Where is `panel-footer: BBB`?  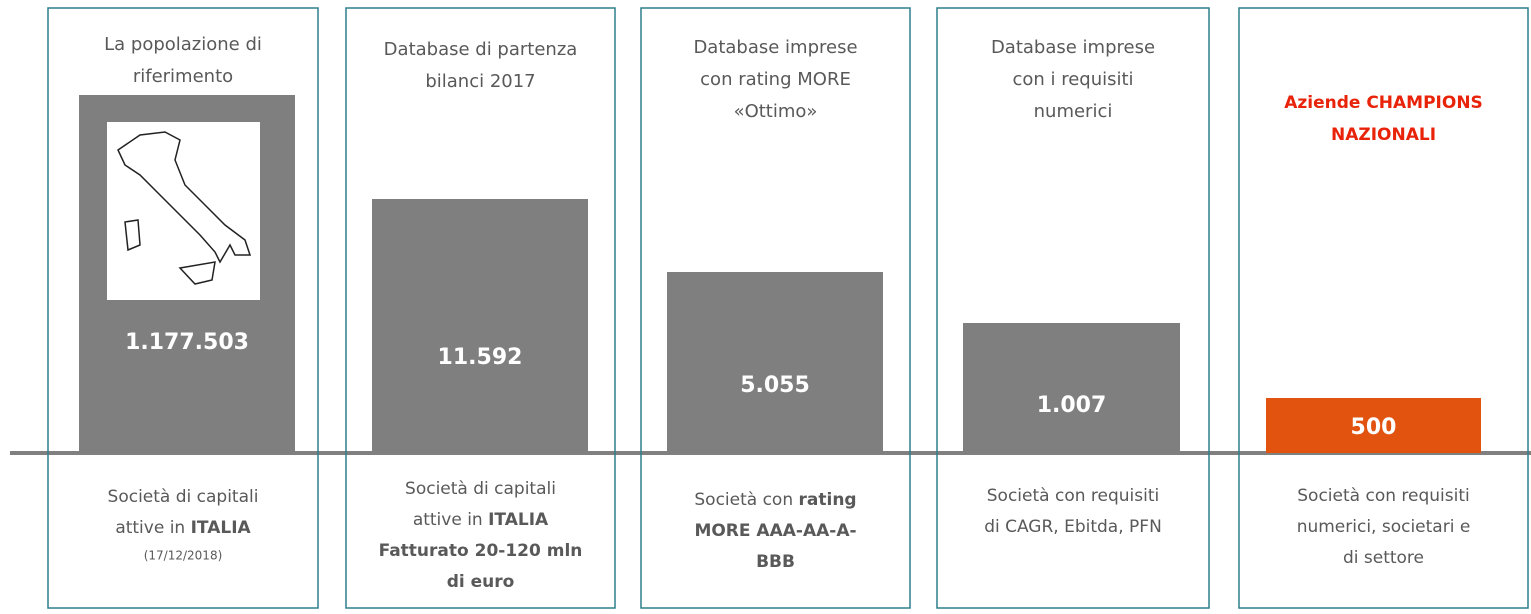 panel-footer: BBB is located at coordinates (775, 562).